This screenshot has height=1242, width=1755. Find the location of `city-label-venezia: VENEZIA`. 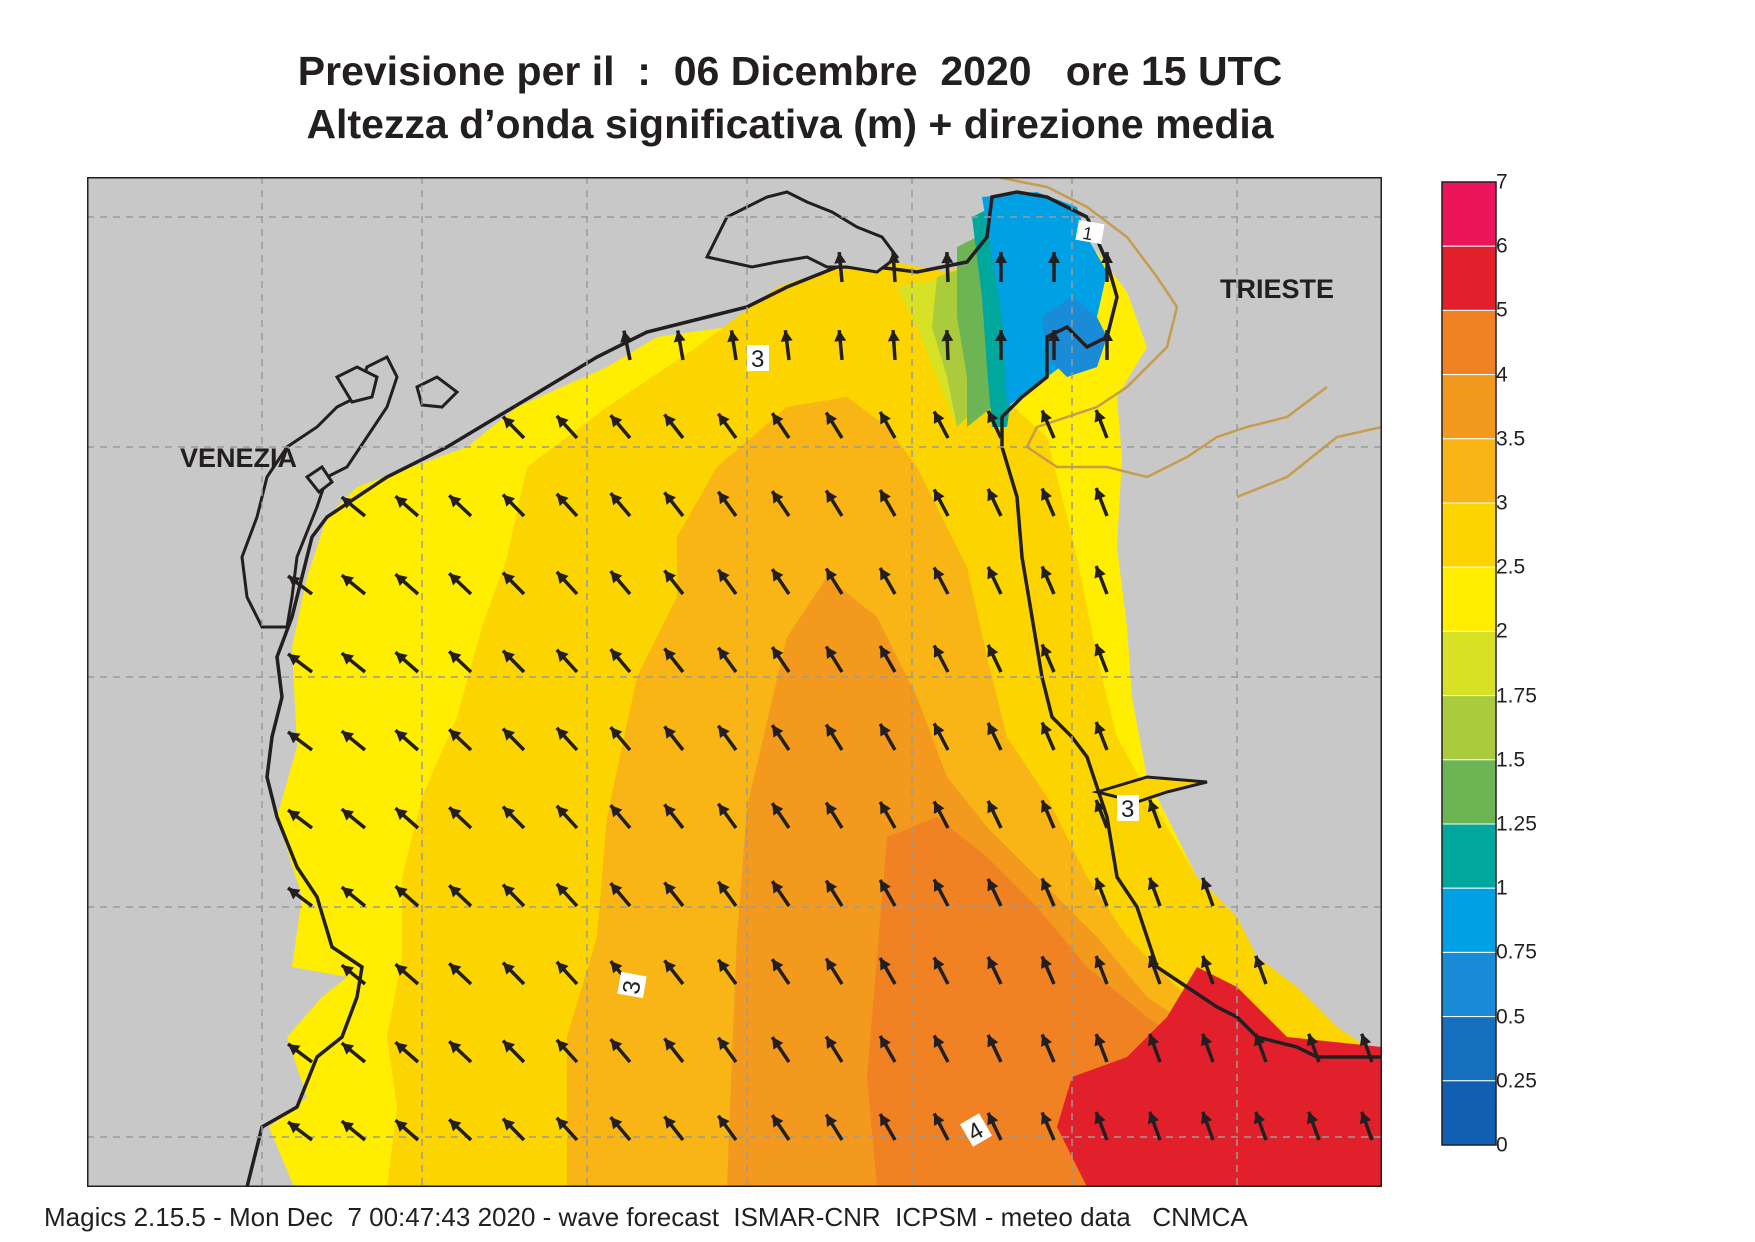

city-label-venezia: VENEZIA is located at coordinates (239, 458).